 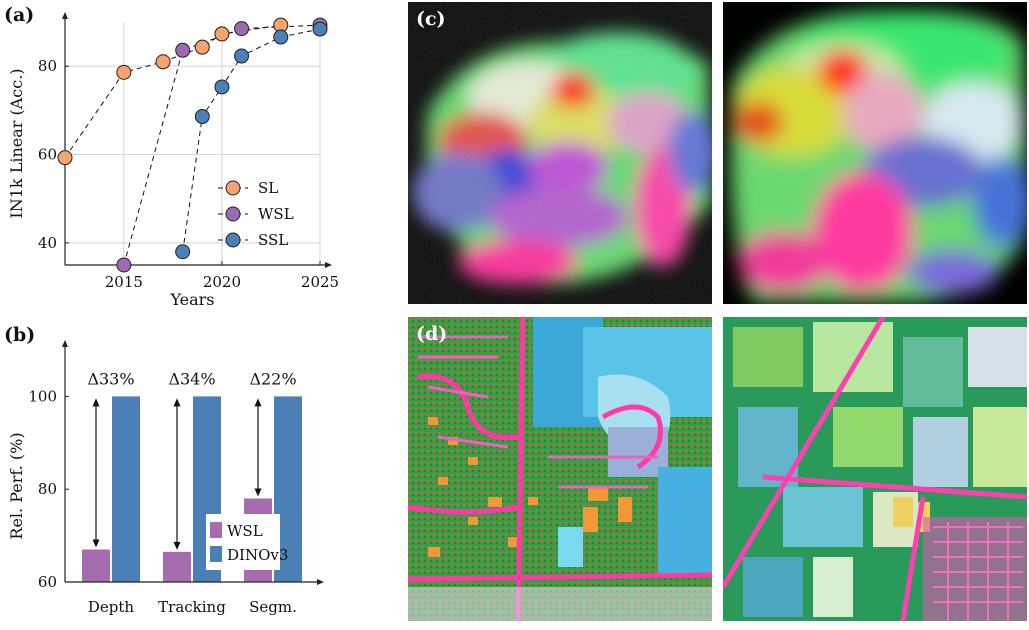 I want to click on legend-label-dinov3: DINOv3, so click(x=257, y=555).